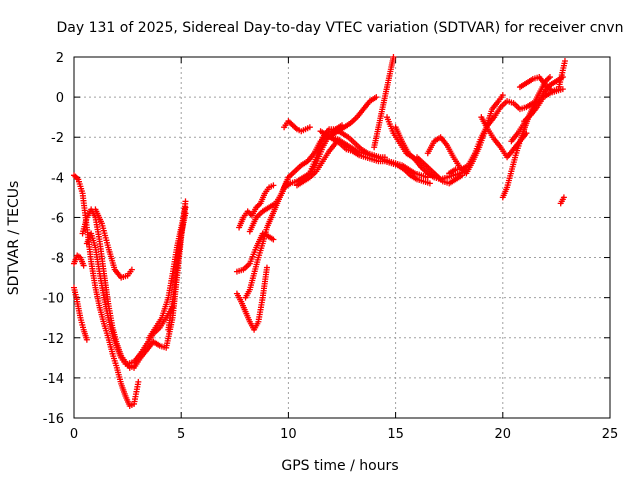  Describe the element at coordinates (610, 434) in the screenshot. I see `x-tick-label: 25` at that location.